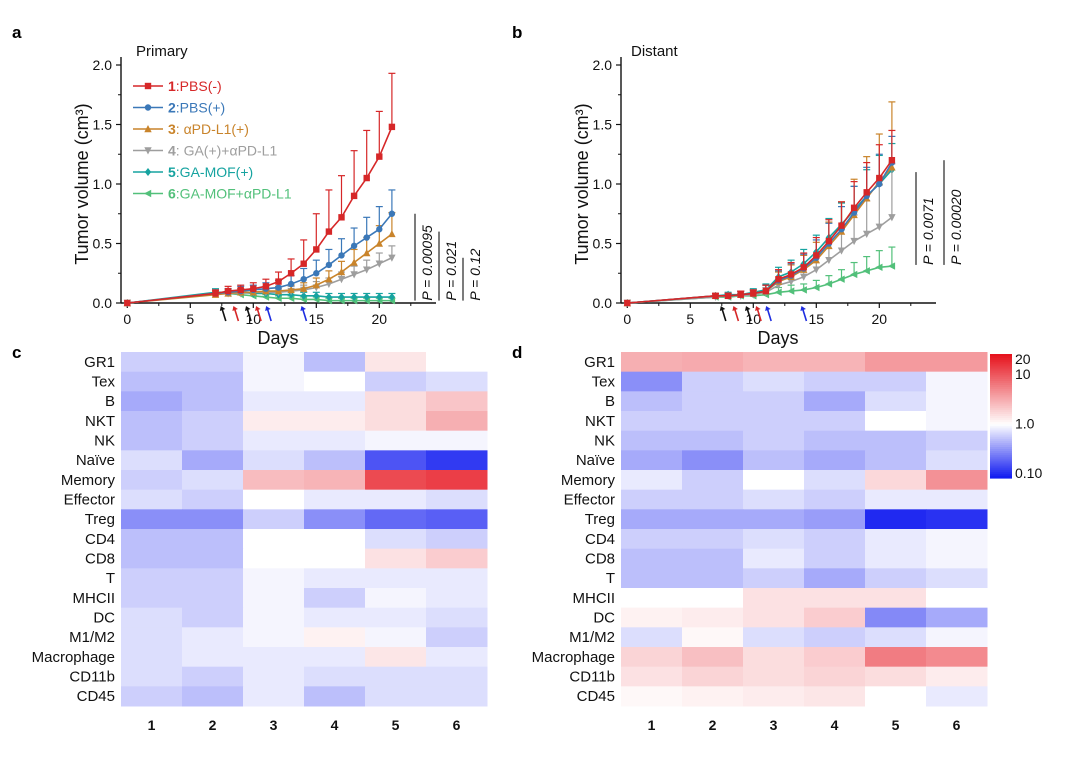 This screenshot has width=1080, height=758. I want to click on legend-label: 2:PBS(+), so click(196, 108).